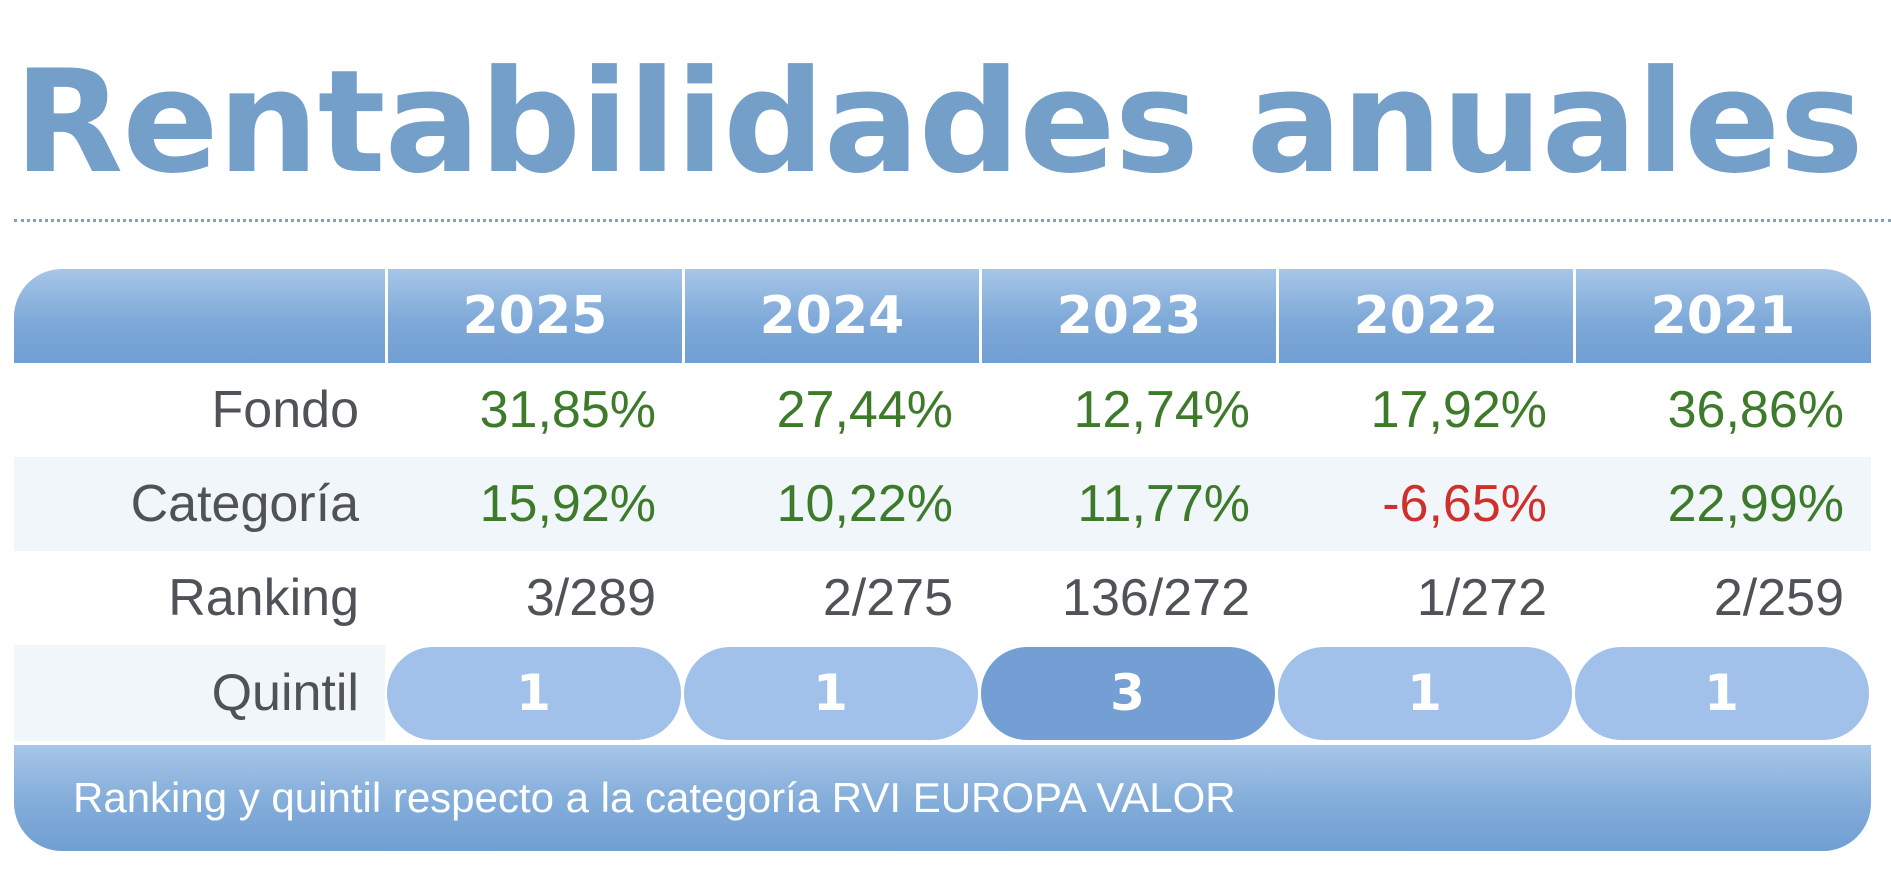 Image resolution: width=1891 pixels, height=876 pixels. I want to click on title-divider, so click(952, 220).